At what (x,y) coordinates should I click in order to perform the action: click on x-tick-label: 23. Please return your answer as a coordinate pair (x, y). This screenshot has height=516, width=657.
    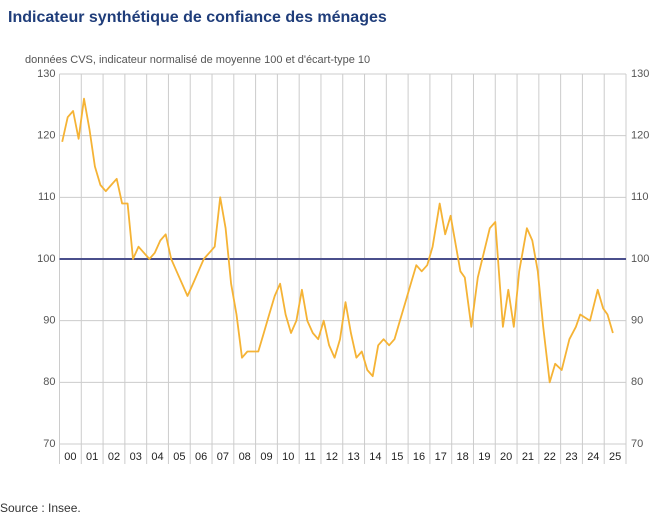
    Looking at the image, I should click on (571, 457).